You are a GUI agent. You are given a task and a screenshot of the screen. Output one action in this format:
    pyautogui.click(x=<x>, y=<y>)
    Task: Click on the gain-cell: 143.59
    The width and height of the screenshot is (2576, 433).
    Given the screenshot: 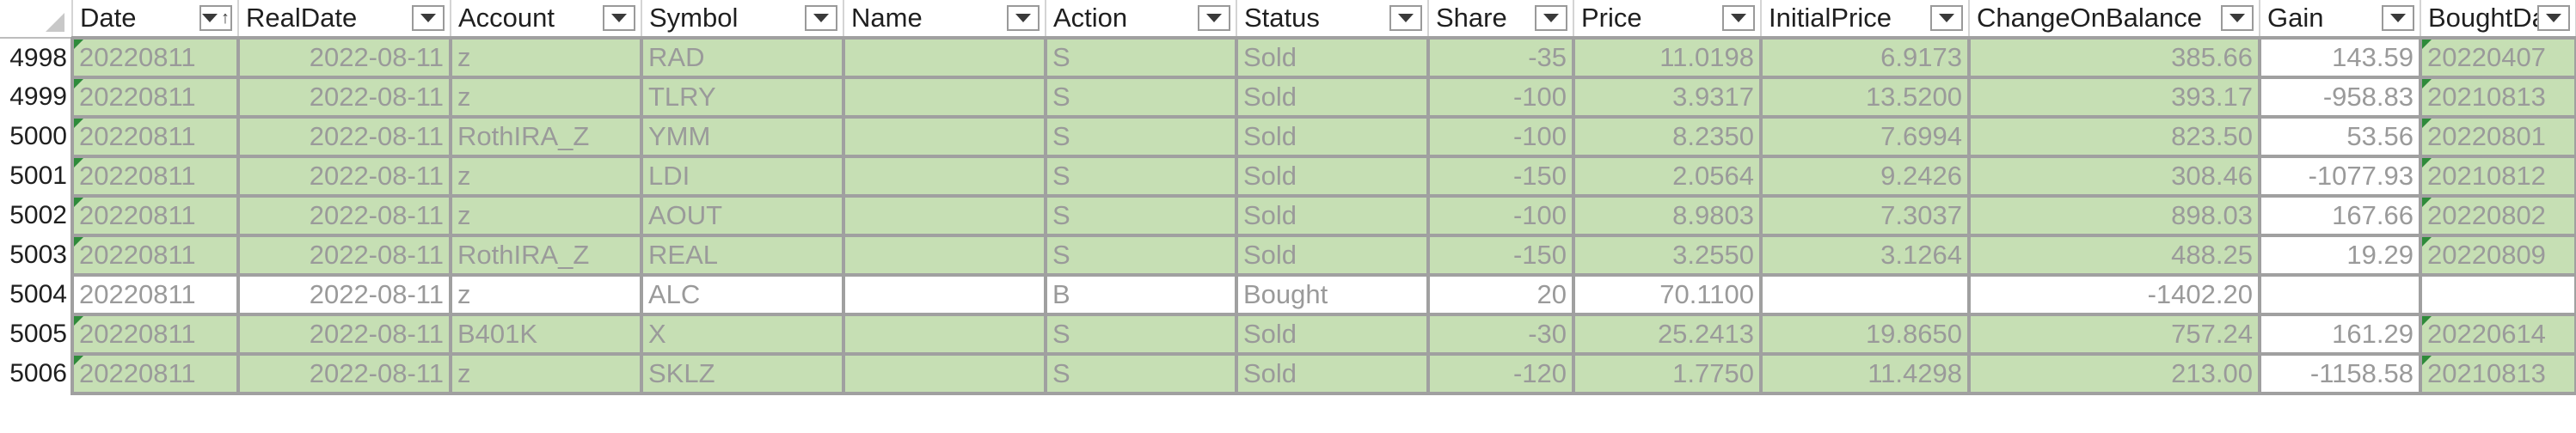 What is the action you would take?
    pyautogui.click(x=2340, y=57)
    